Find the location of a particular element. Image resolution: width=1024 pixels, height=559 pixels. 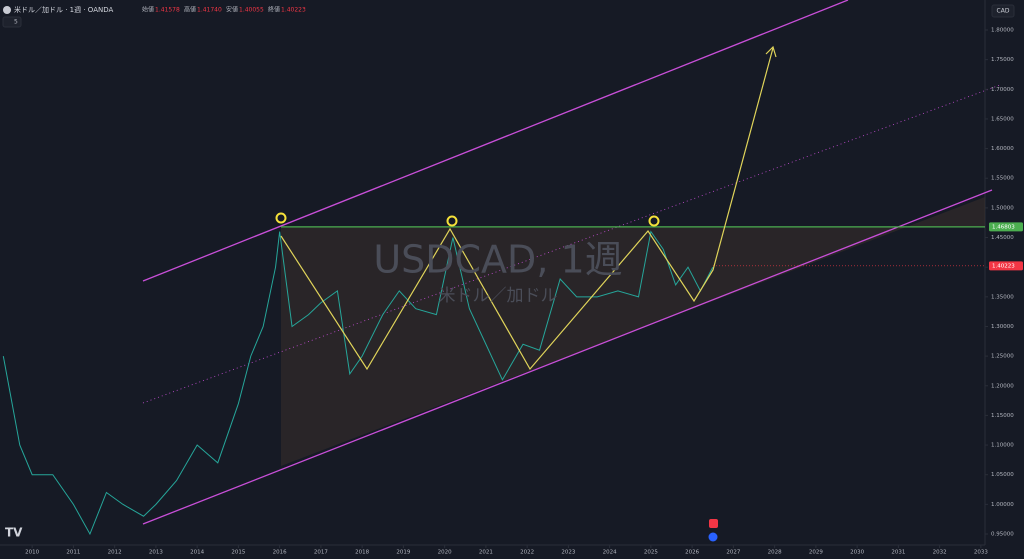

x-tick-label: 2010 is located at coordinates (32, 553).